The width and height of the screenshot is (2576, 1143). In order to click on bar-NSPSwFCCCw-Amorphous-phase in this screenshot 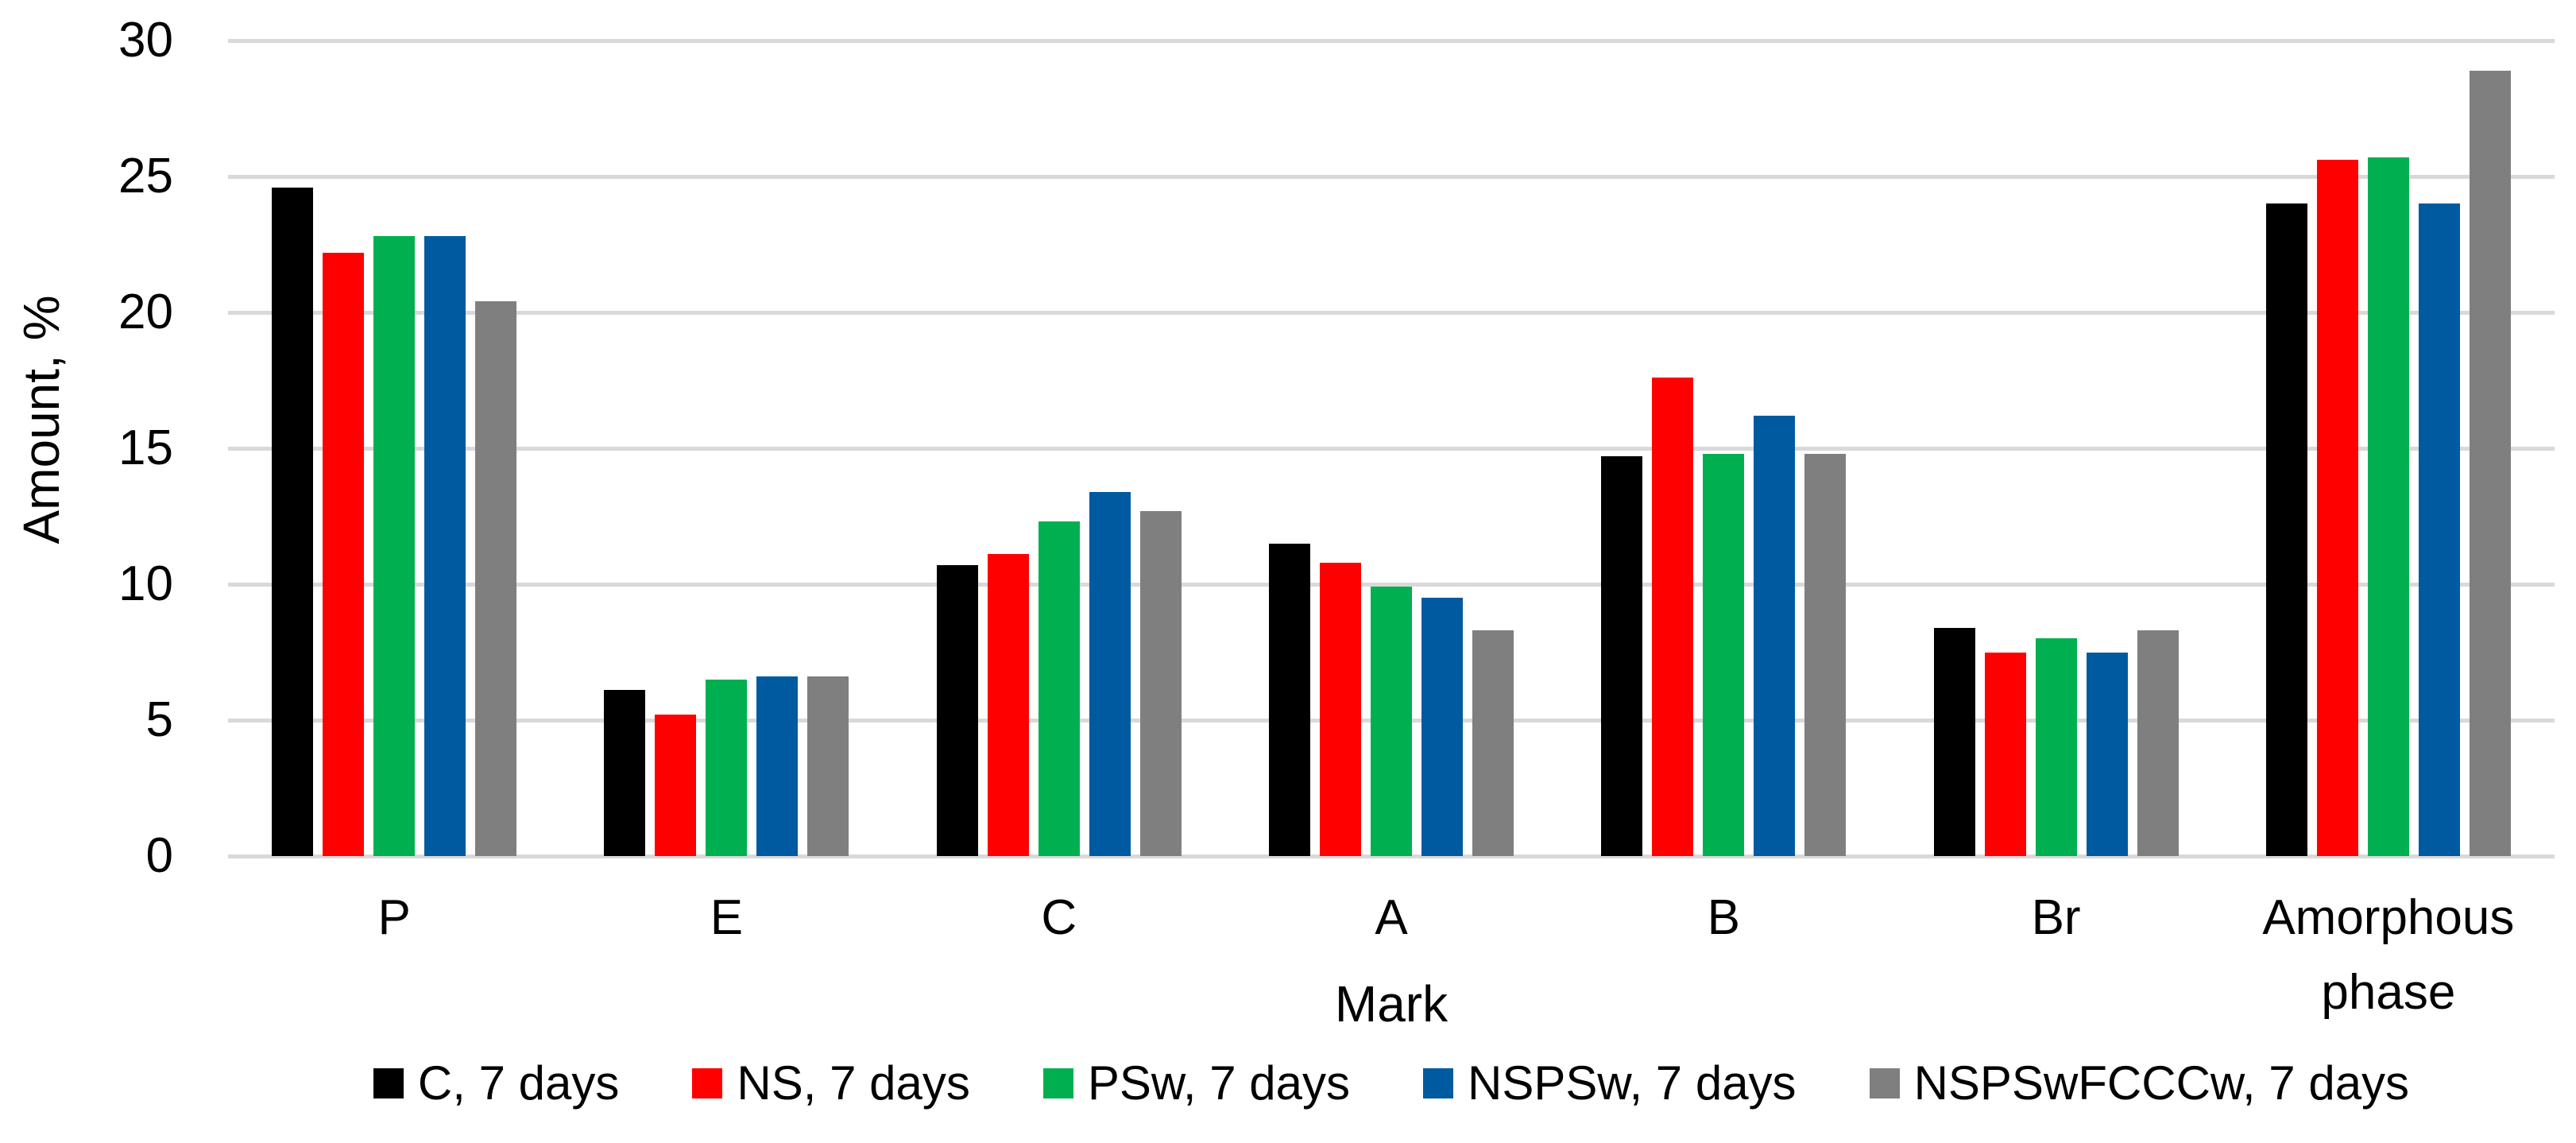, I will do `click(2490, 463)`.